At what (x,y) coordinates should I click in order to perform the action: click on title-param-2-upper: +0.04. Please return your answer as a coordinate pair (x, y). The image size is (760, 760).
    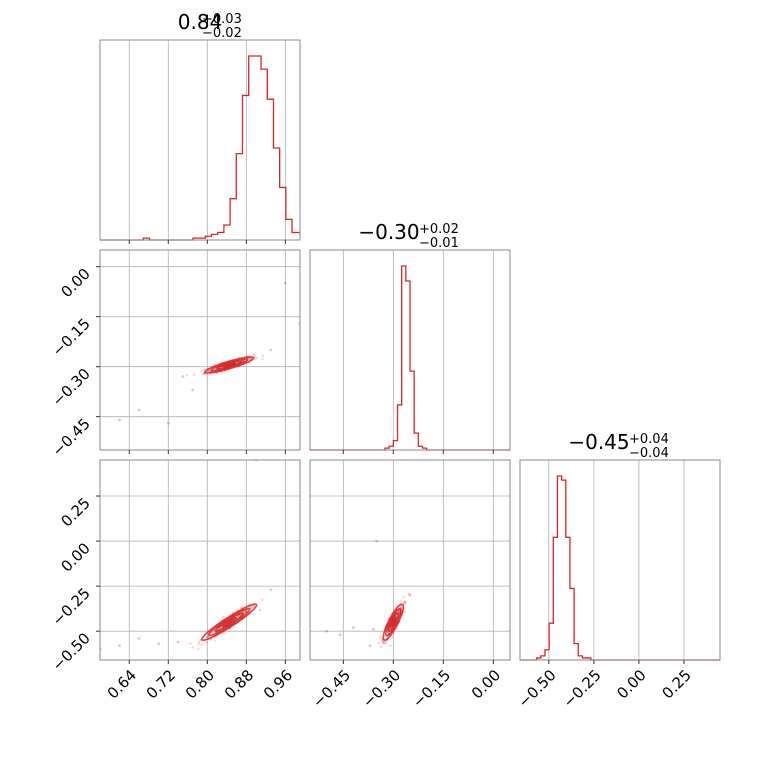
    Looking at the image, I should click on (649, 439).